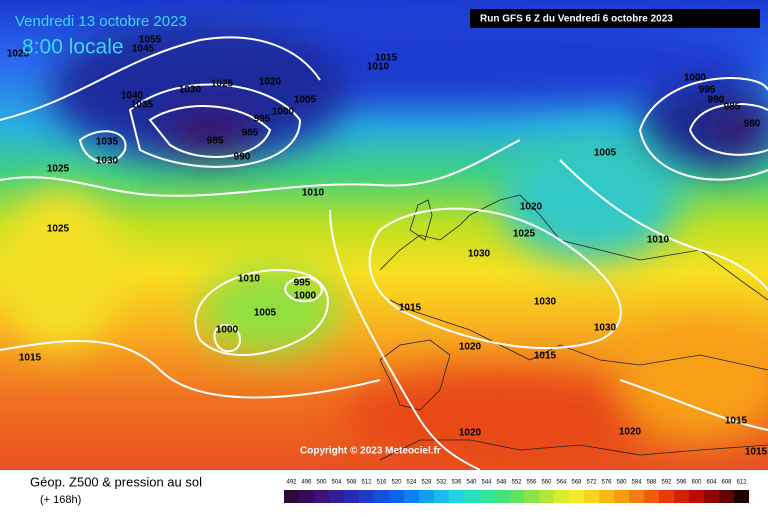 This screenshot has height=517, width=768. I want to click on scale-label: 496, so click(306, 483).